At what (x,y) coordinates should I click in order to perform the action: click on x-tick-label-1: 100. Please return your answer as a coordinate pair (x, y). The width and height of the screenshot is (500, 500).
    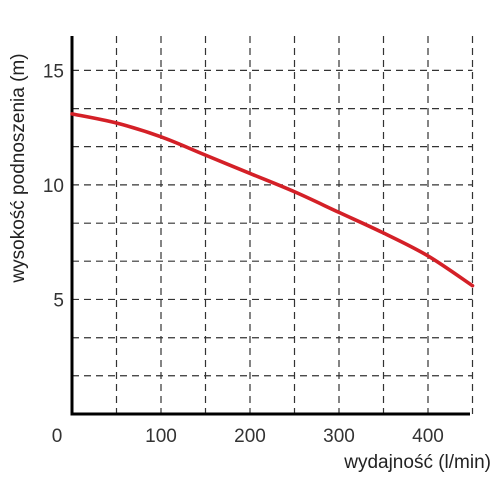
    Looking at the image, I should click on (161, 436).